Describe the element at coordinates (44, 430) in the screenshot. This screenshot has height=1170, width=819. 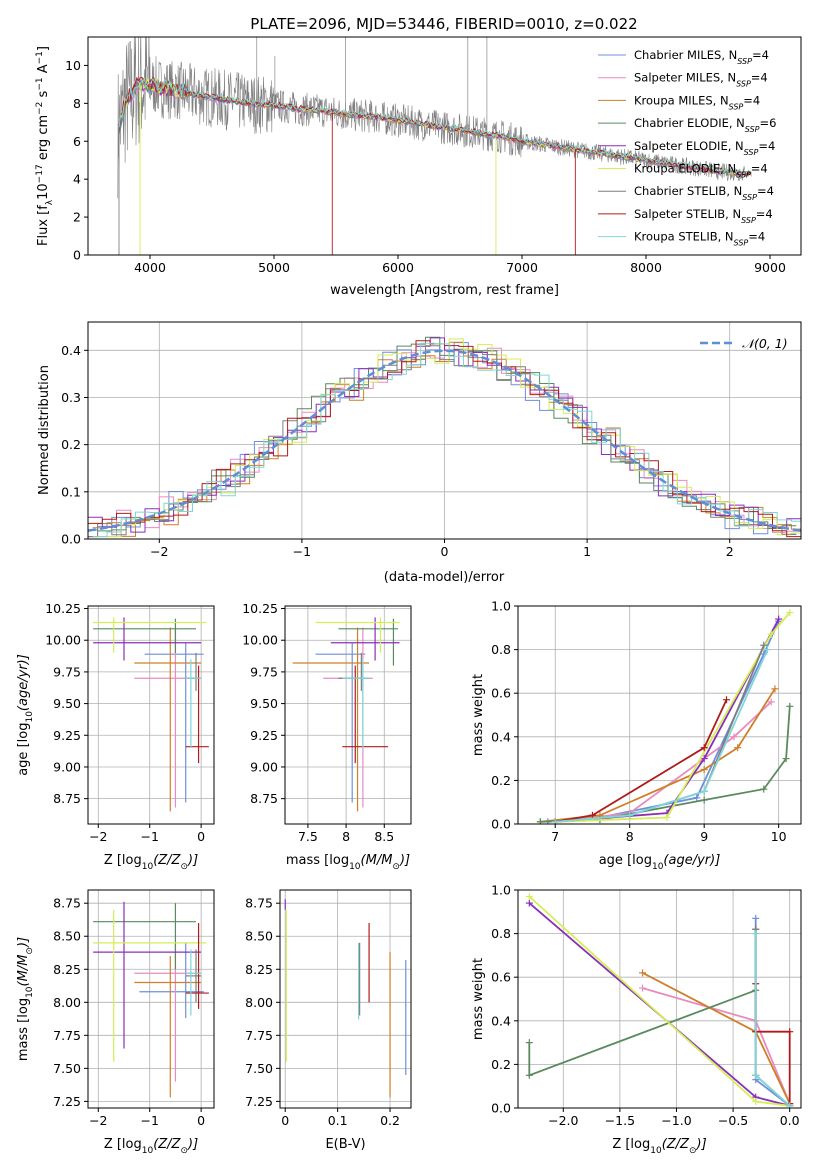
I see `y-axis-label: Normed distribution` at that location.